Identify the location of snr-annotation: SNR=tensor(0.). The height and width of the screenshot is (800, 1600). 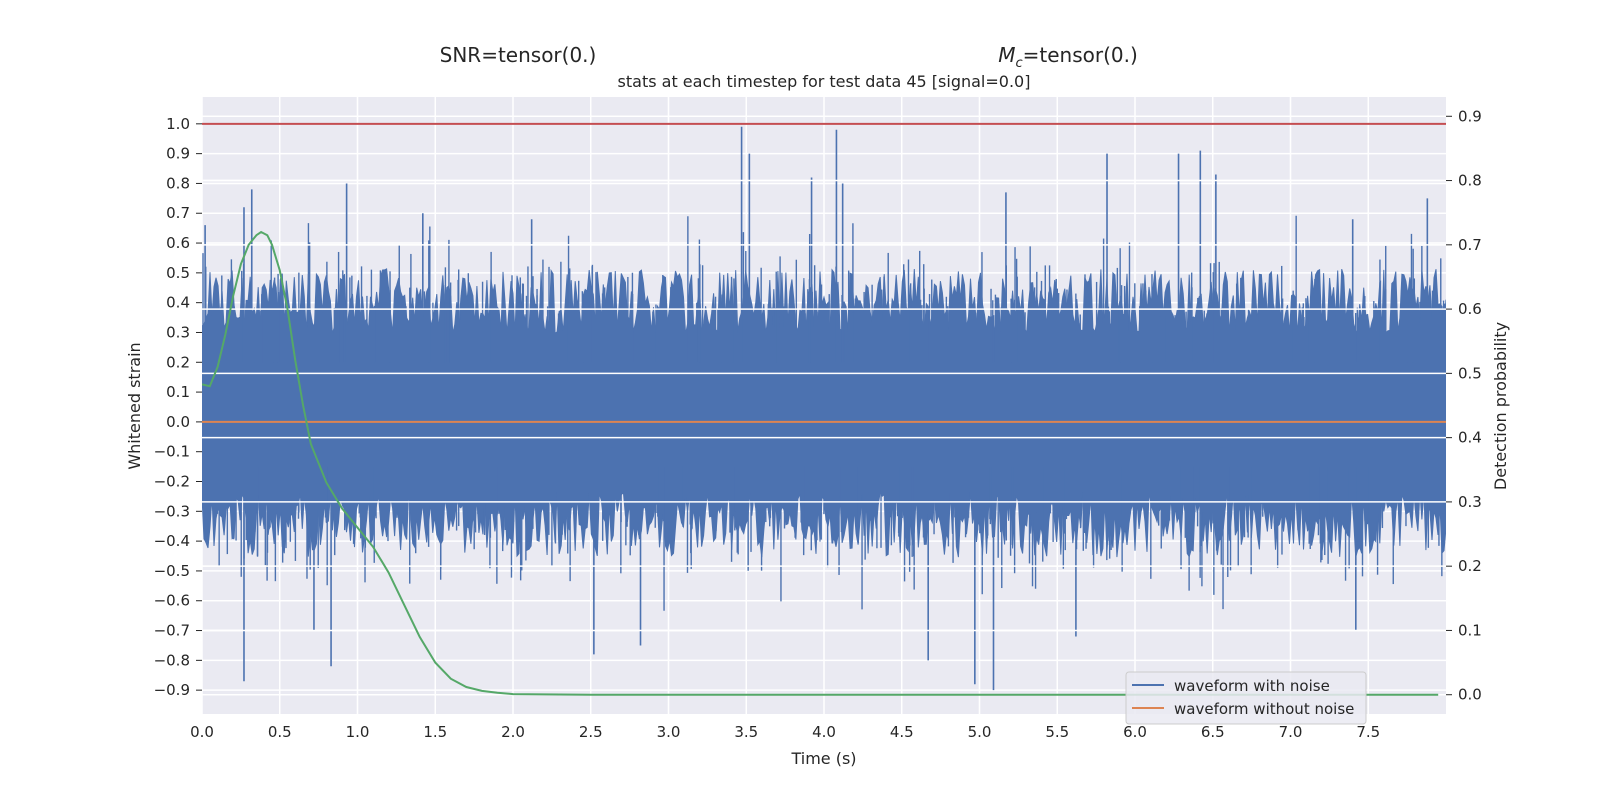
(518, 55).